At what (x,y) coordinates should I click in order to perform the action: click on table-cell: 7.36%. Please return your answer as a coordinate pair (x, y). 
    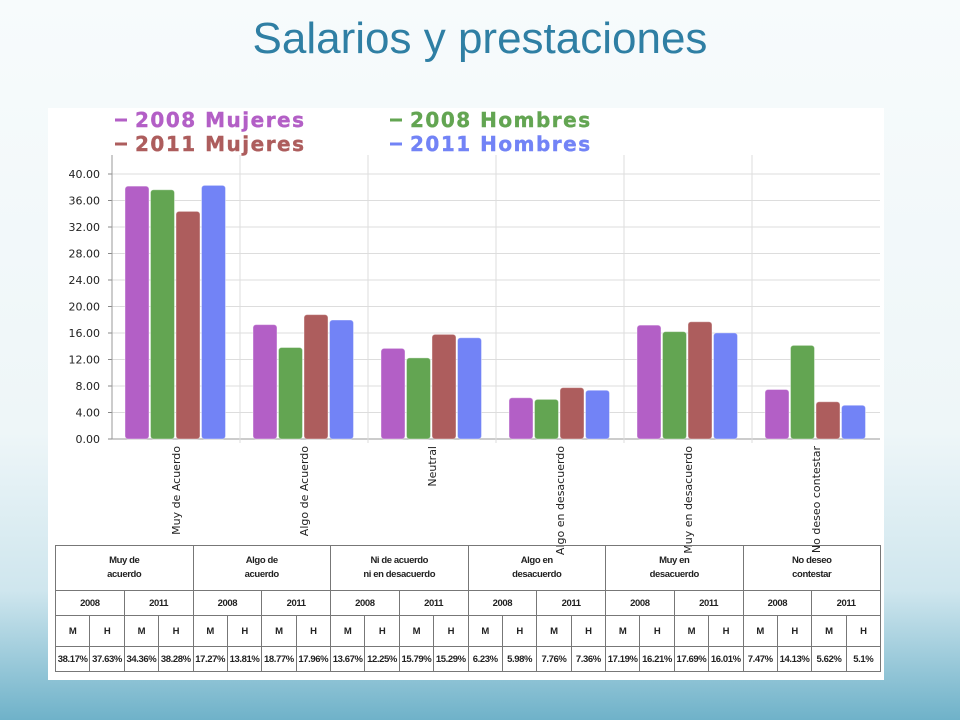
    Looking at the image, I should click on (588, 659).